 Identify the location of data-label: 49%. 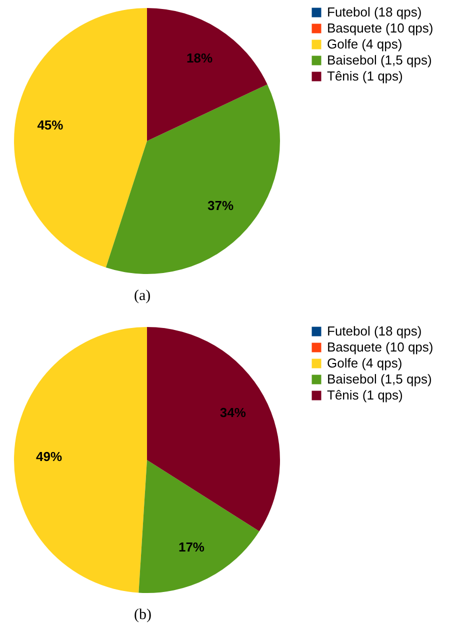
(49, 456).